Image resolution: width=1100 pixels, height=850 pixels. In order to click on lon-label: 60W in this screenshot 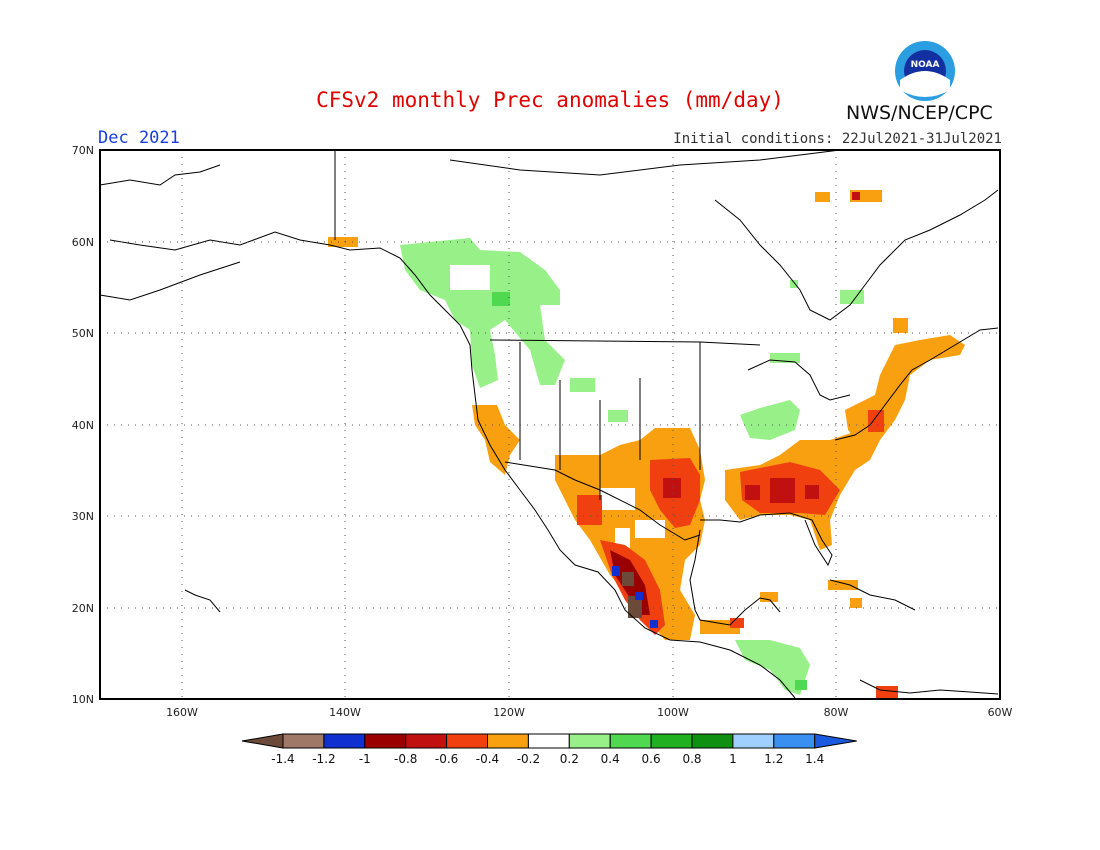, I will do `click(1000, 712)`.